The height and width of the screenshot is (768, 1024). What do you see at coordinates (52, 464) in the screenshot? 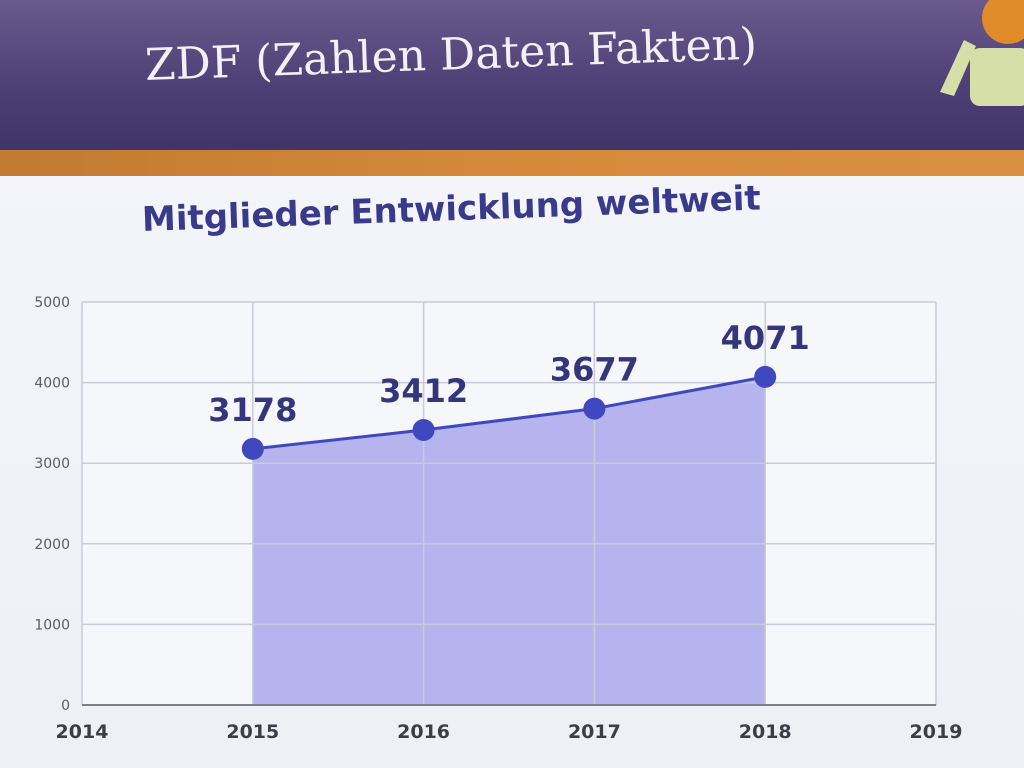
I see `y-tick-label: 3000` at bounding box center [52, 464].